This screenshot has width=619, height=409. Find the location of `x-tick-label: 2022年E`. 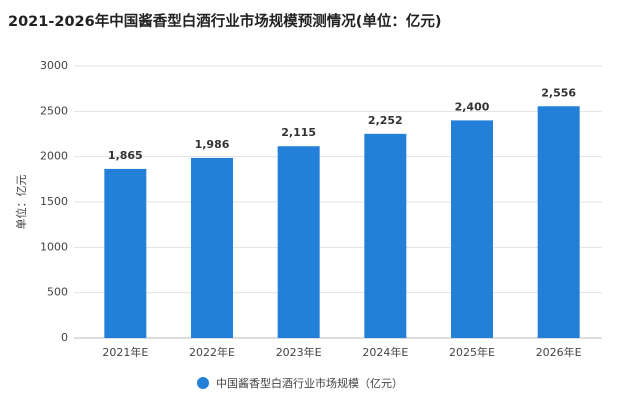

x-tick-label: 2022年E is located at coordinates (212, 352).